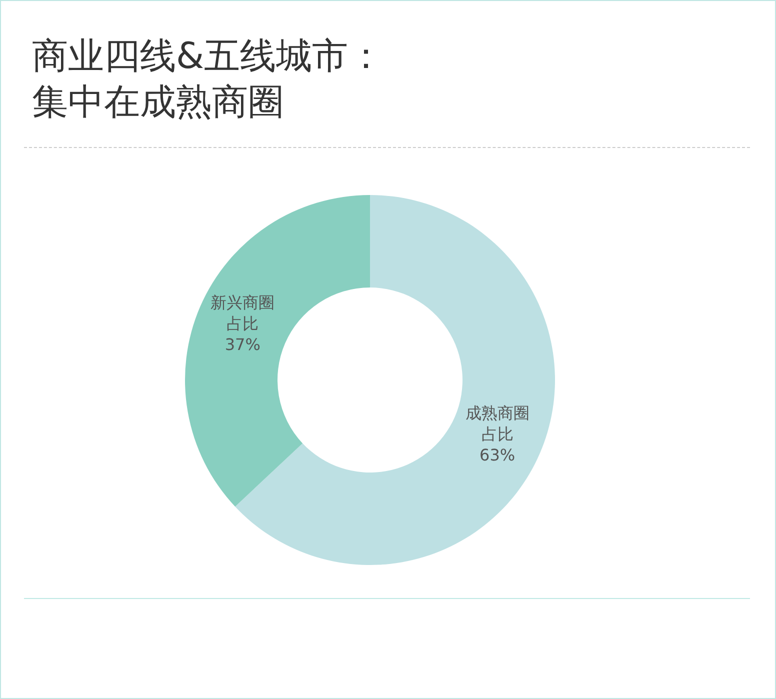  What do you see at coordinates (242, 313) in the screenshot?
I see `slice-label: 新兴商圈占比` at bounding box center [242, 313].